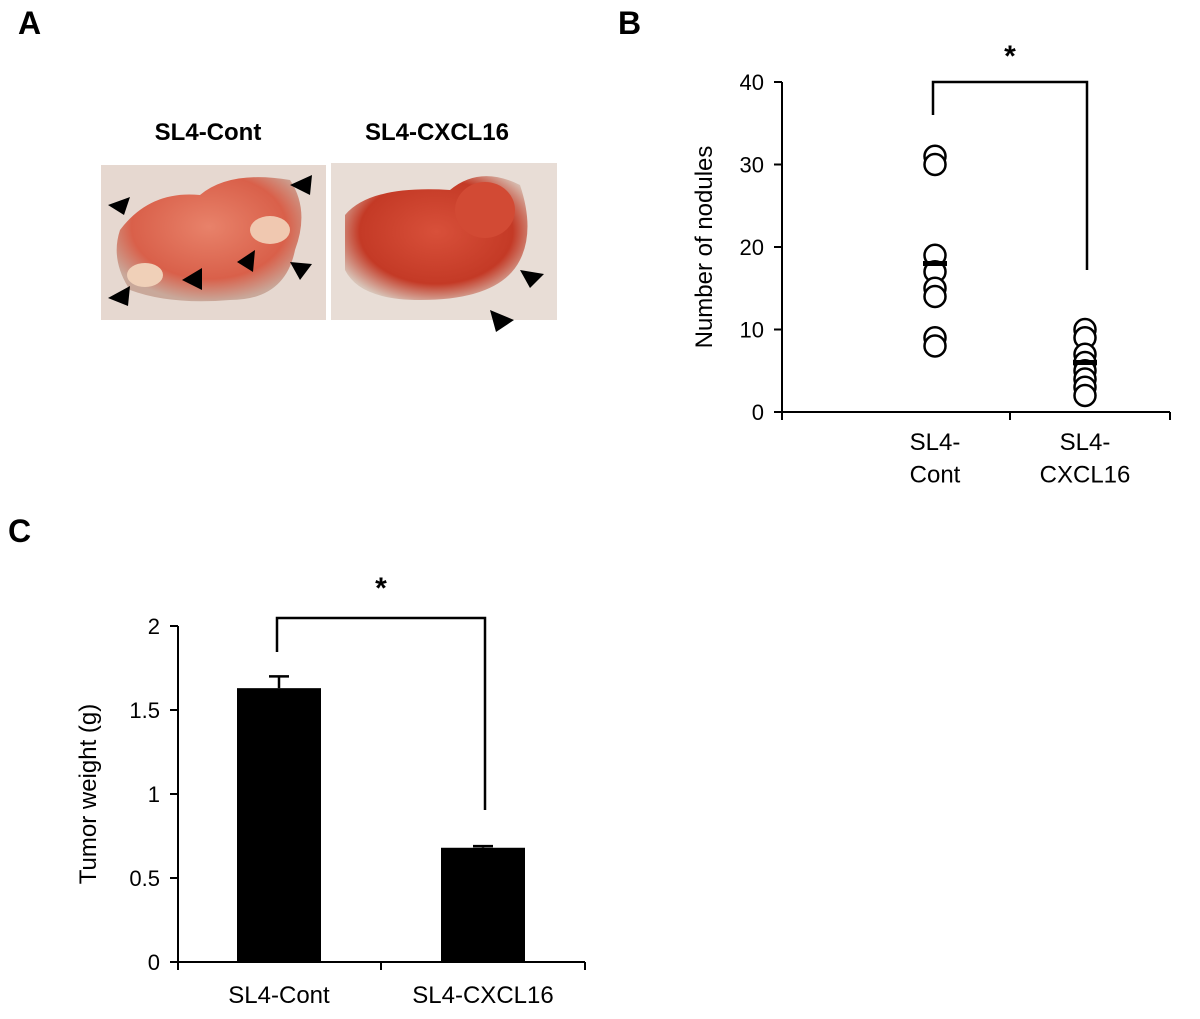  Describe the element at coordinates (154, 626) in the screenshot. I see `y-tick-label: 2` at that location.